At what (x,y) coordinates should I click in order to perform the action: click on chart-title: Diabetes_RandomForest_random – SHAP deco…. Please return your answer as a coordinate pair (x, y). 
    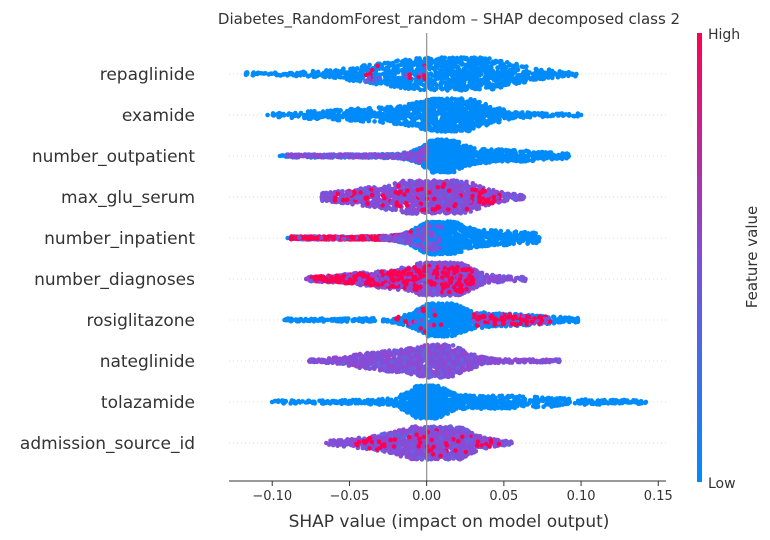
    Looking at the image, I should click on (449, 19).